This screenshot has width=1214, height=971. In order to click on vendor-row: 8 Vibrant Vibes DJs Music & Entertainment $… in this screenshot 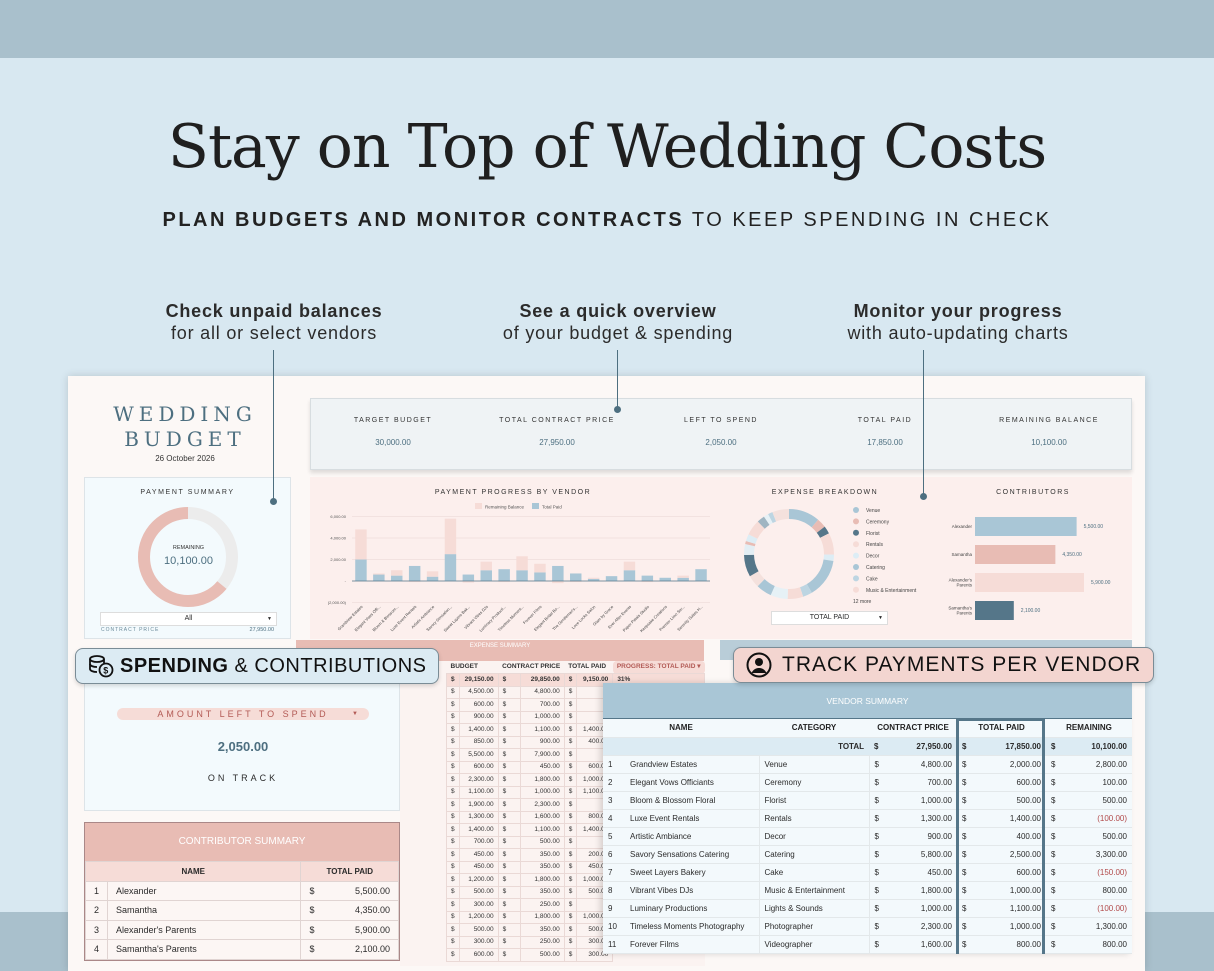, I will do `click(867, 890)`.